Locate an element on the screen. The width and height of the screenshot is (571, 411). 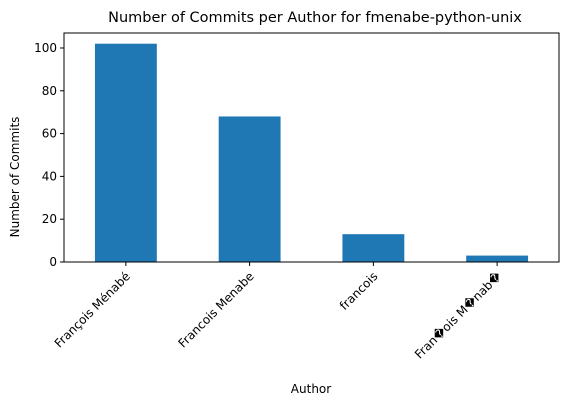
x-tick-label: Fran�ois M�nab� is located at coordinates (458, 315).